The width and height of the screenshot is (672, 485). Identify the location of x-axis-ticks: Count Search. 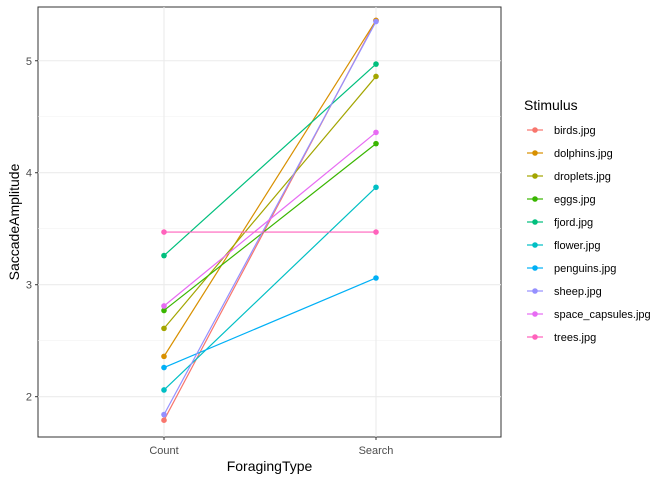
(271, 447).